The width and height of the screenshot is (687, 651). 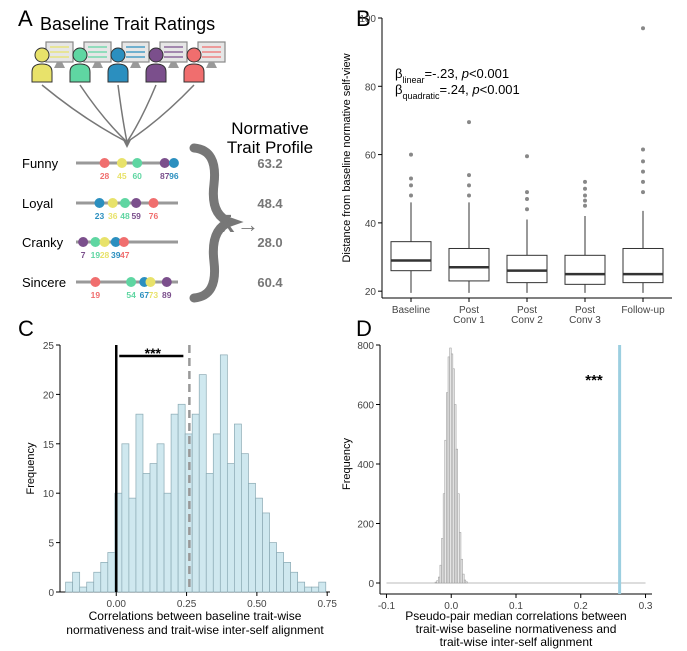 I want to click on y-tick-label: 600, so click(x=365, y=406).